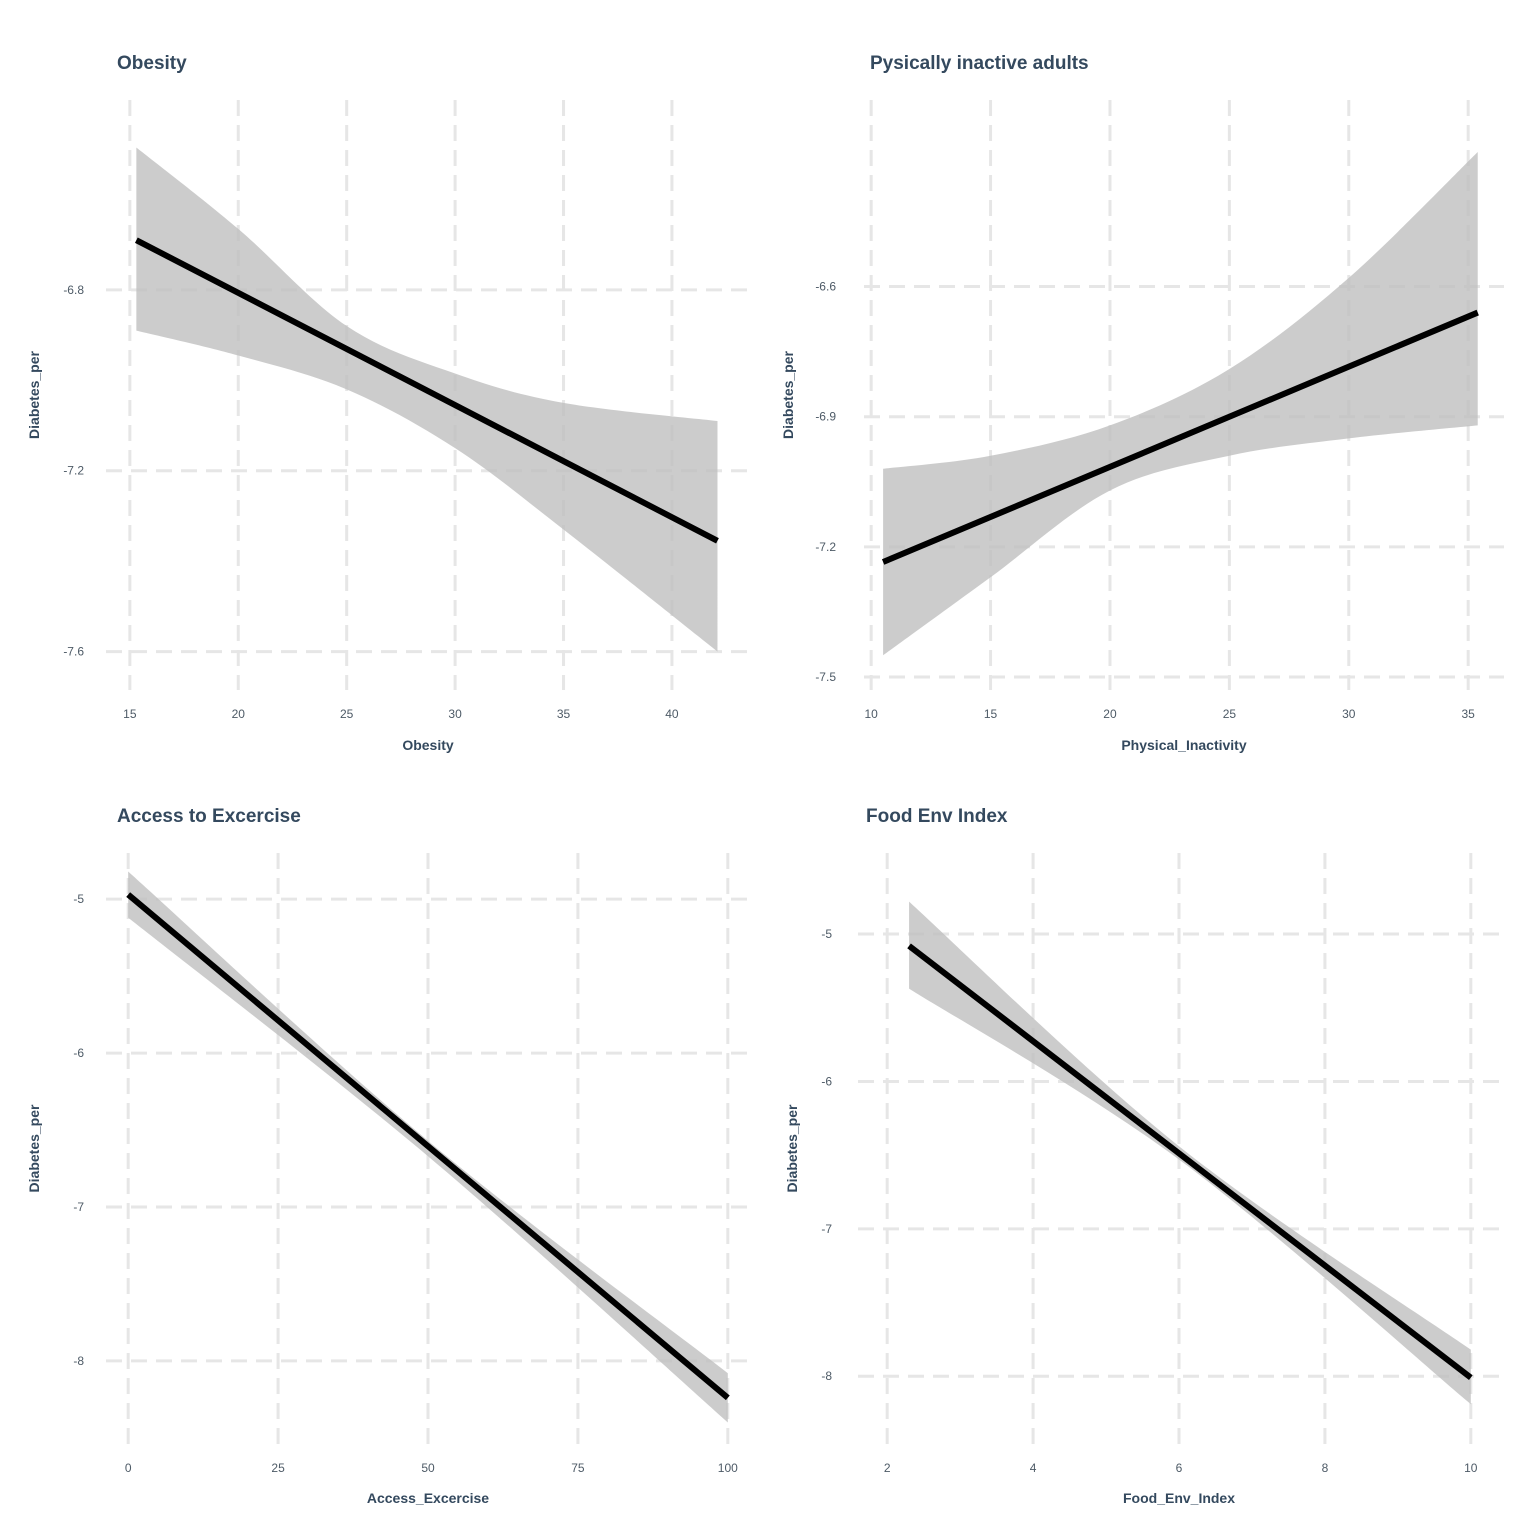 This screenshot has height=1536, width=1536. I want to click on y-tick-label: -7.6, so click(73, 652).